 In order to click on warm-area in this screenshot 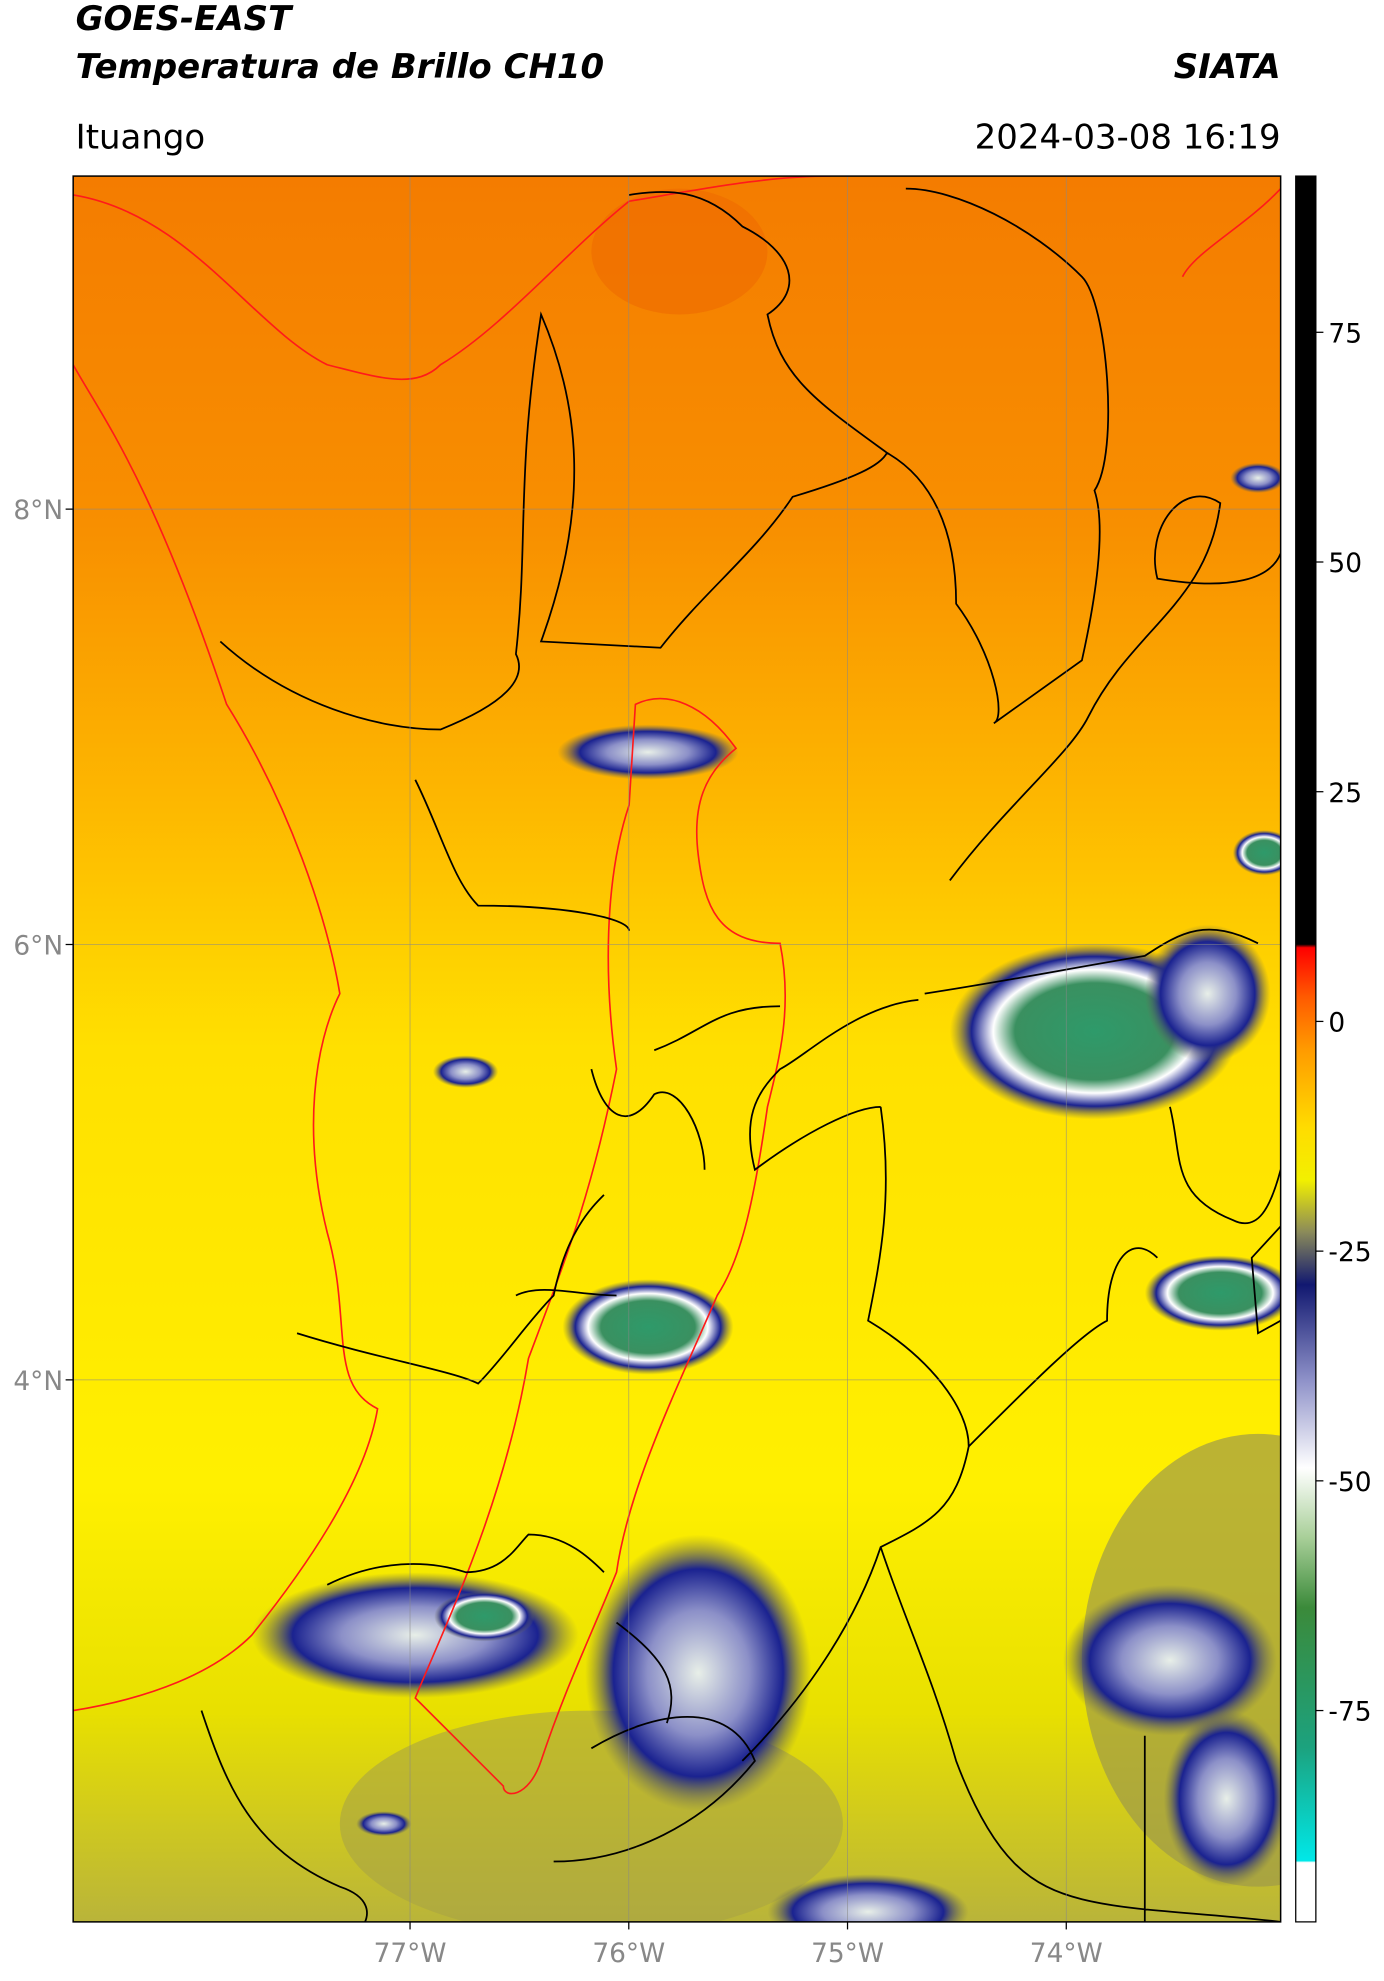, I will do `click(679, 251)`.